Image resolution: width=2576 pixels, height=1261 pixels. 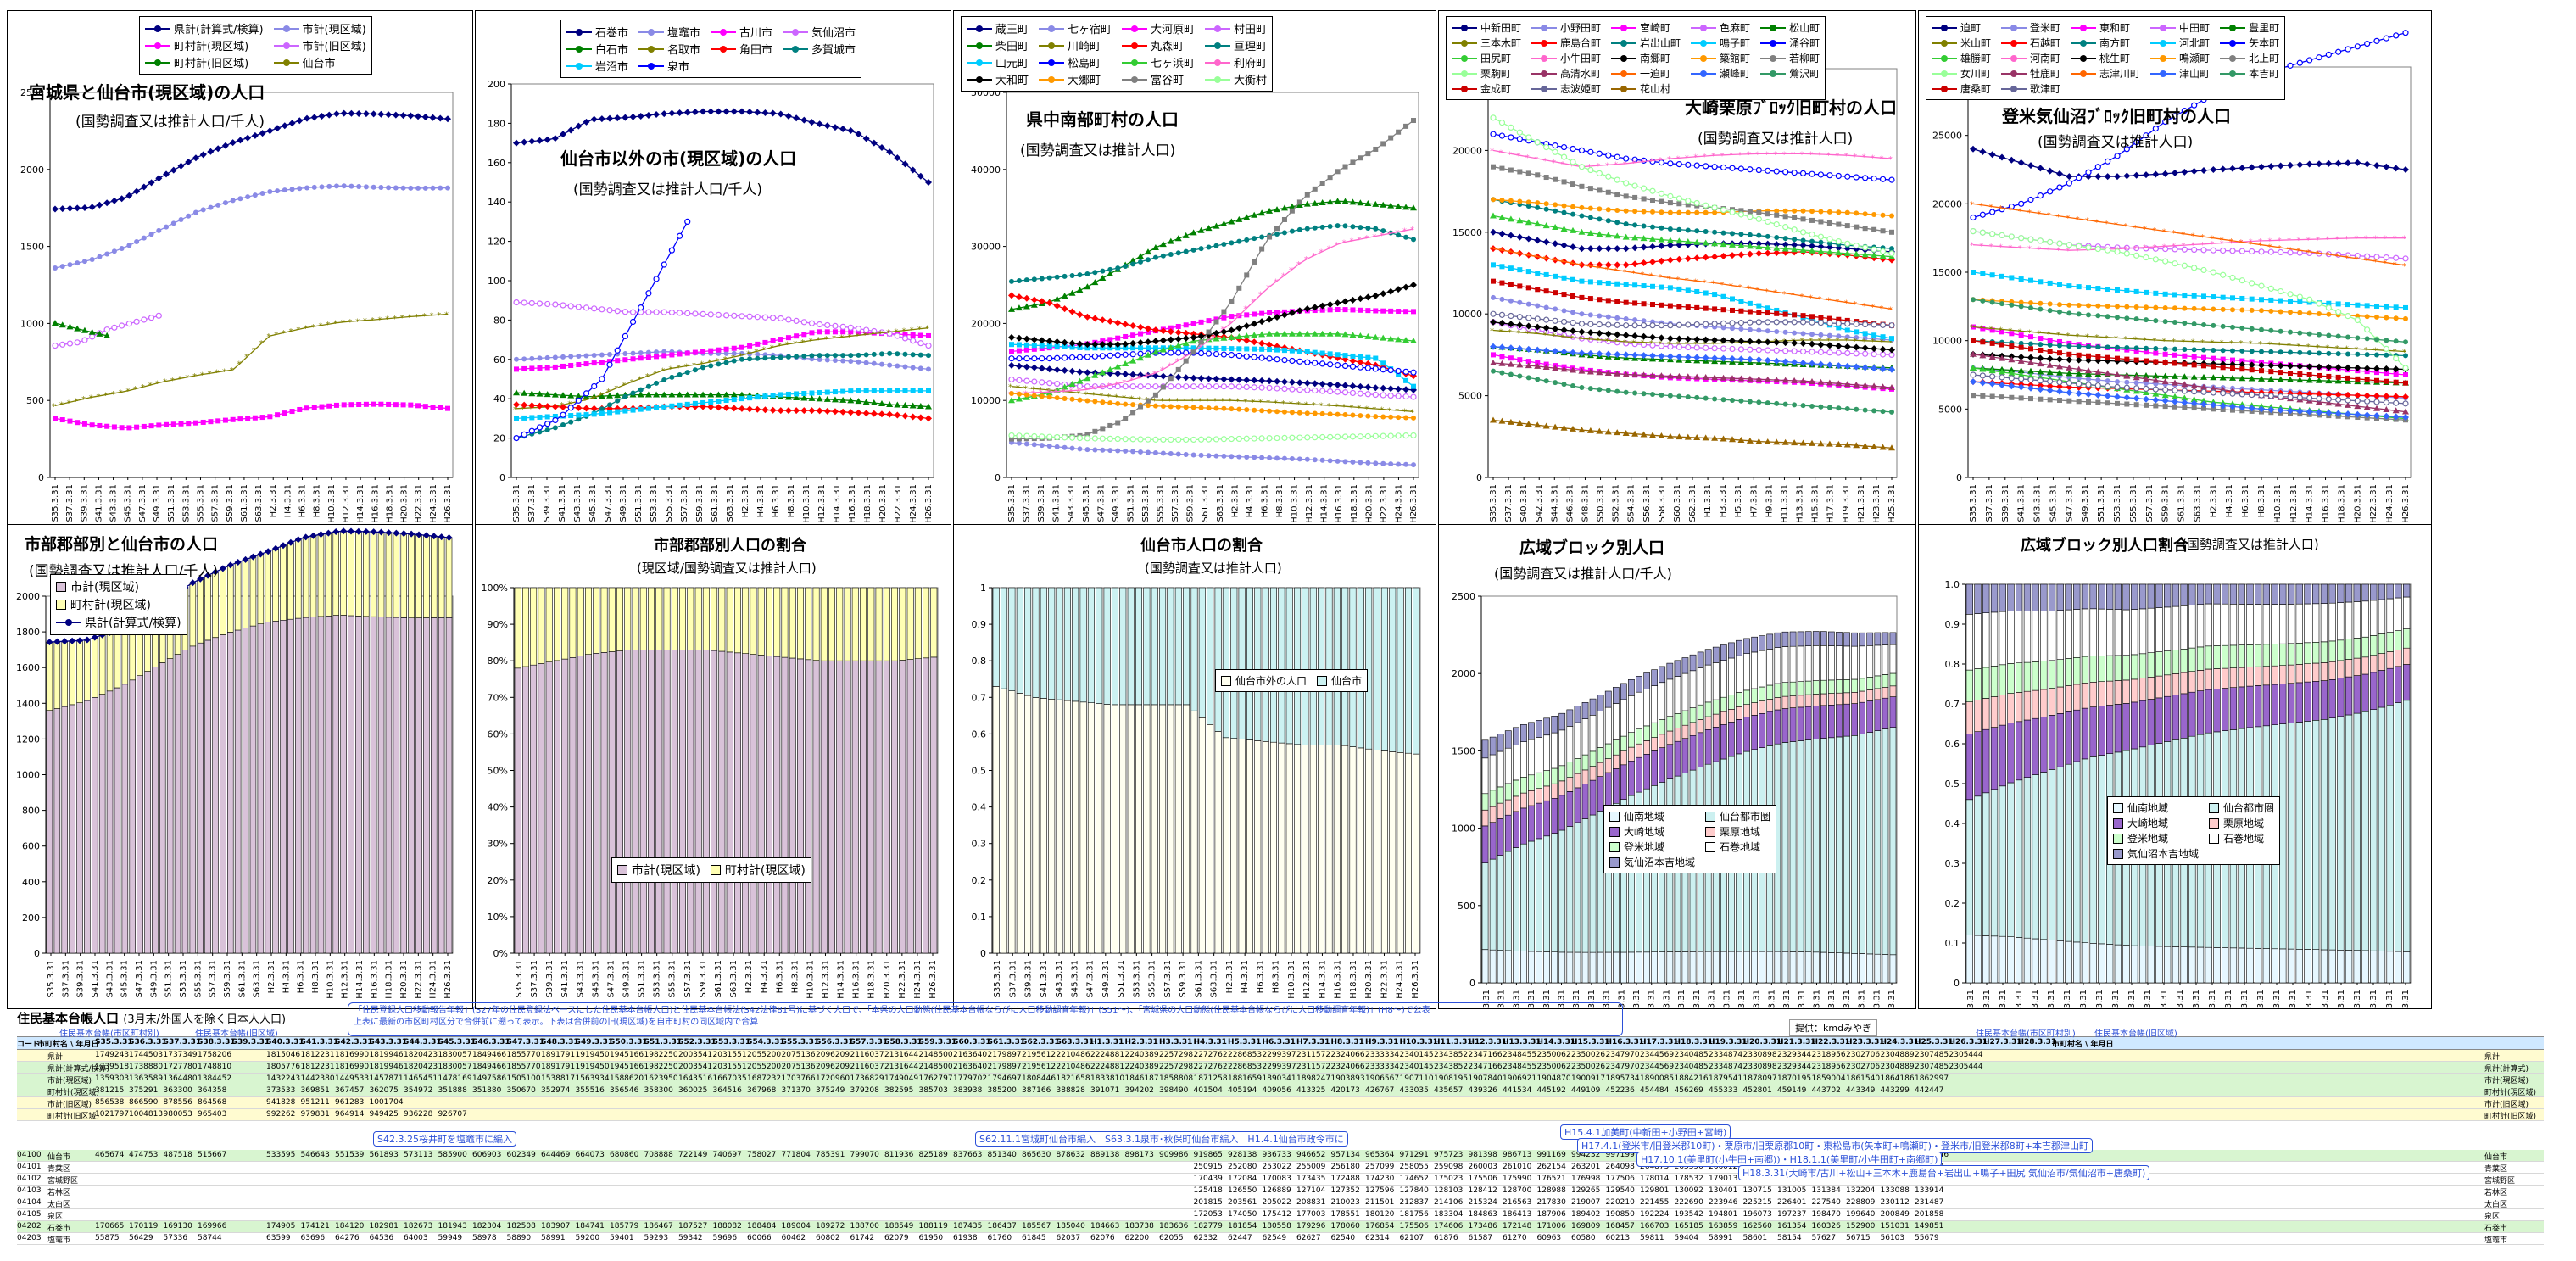 What do you see at coordinates (1790, 73) in the screenshot?
I see `legend-item: 鶯沢町` at bounding box center [1790, 73].